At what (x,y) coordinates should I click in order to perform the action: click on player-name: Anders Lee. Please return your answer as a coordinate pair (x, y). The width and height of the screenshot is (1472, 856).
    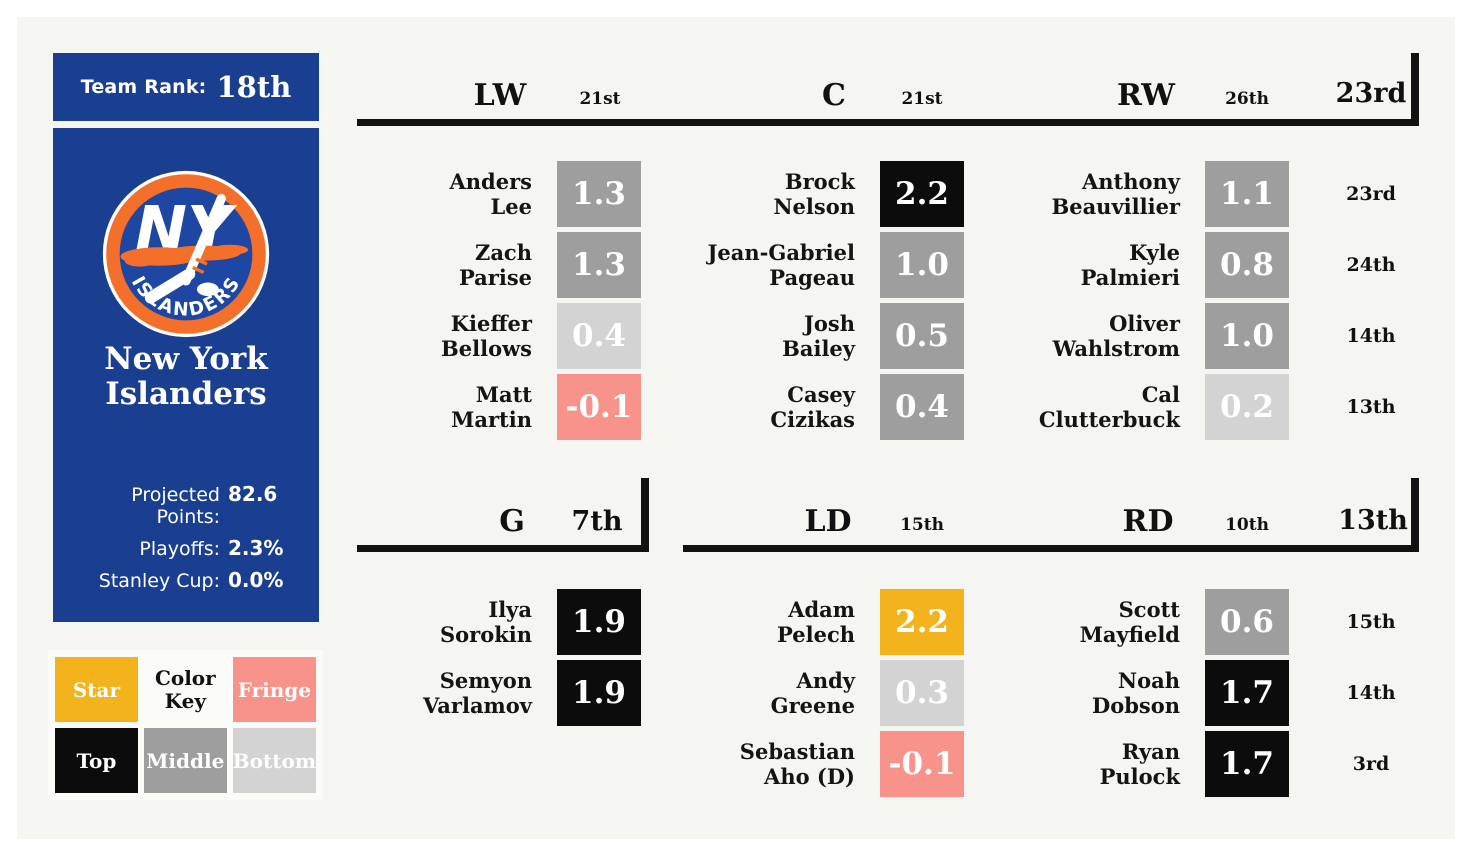
    Looking at the image, I should click on (491, 194).